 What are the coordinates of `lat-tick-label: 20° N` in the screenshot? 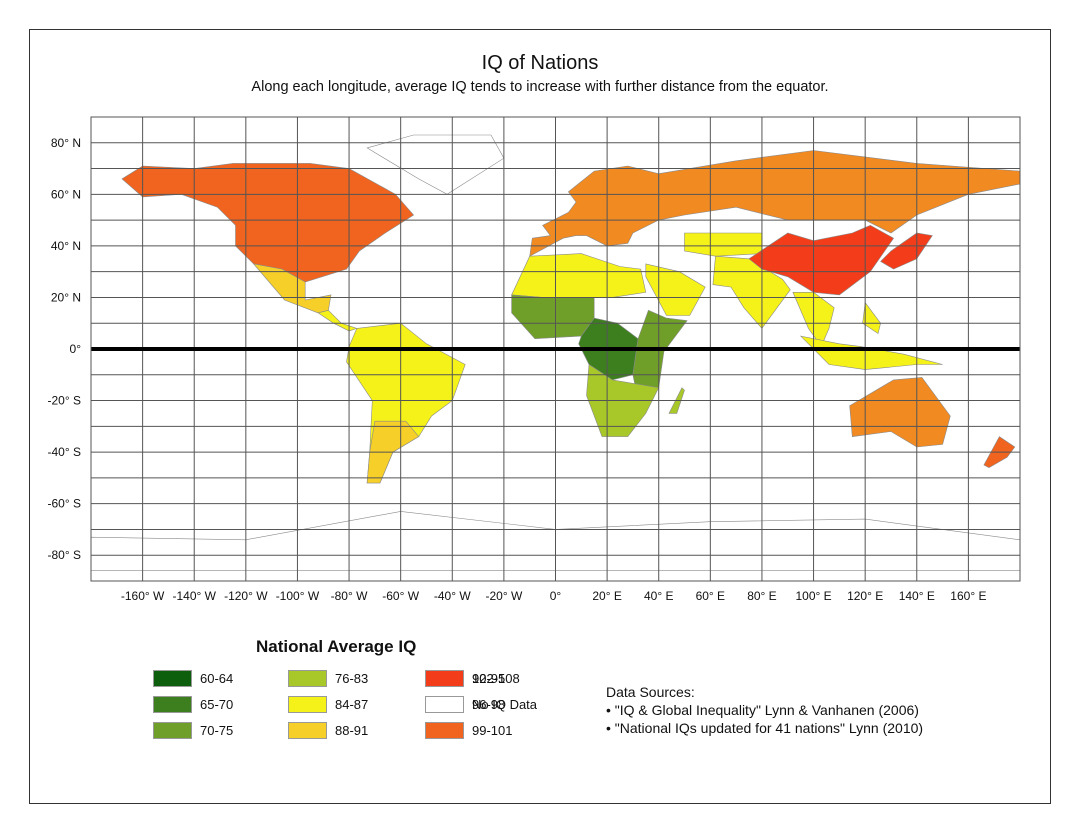 It's located at (66, 297).